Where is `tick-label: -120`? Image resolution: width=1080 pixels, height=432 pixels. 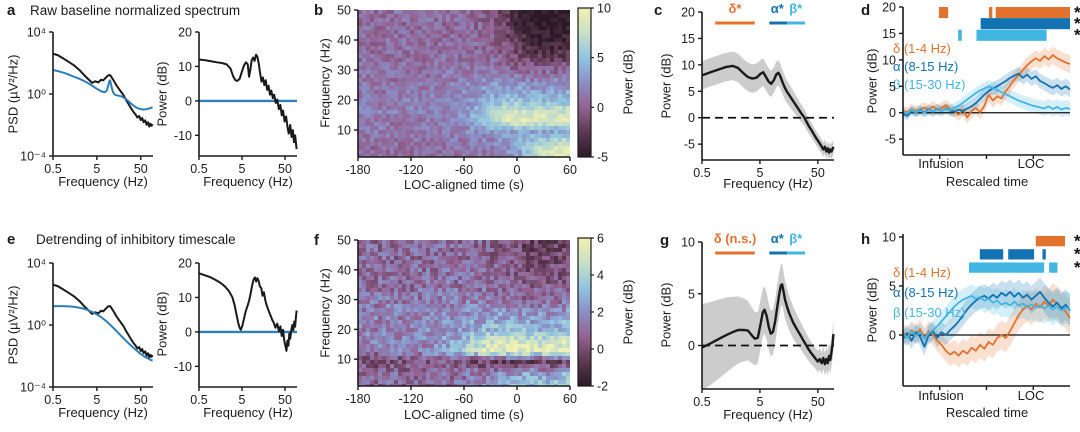 tick-label: -120 is located at coordinates (410, 399).